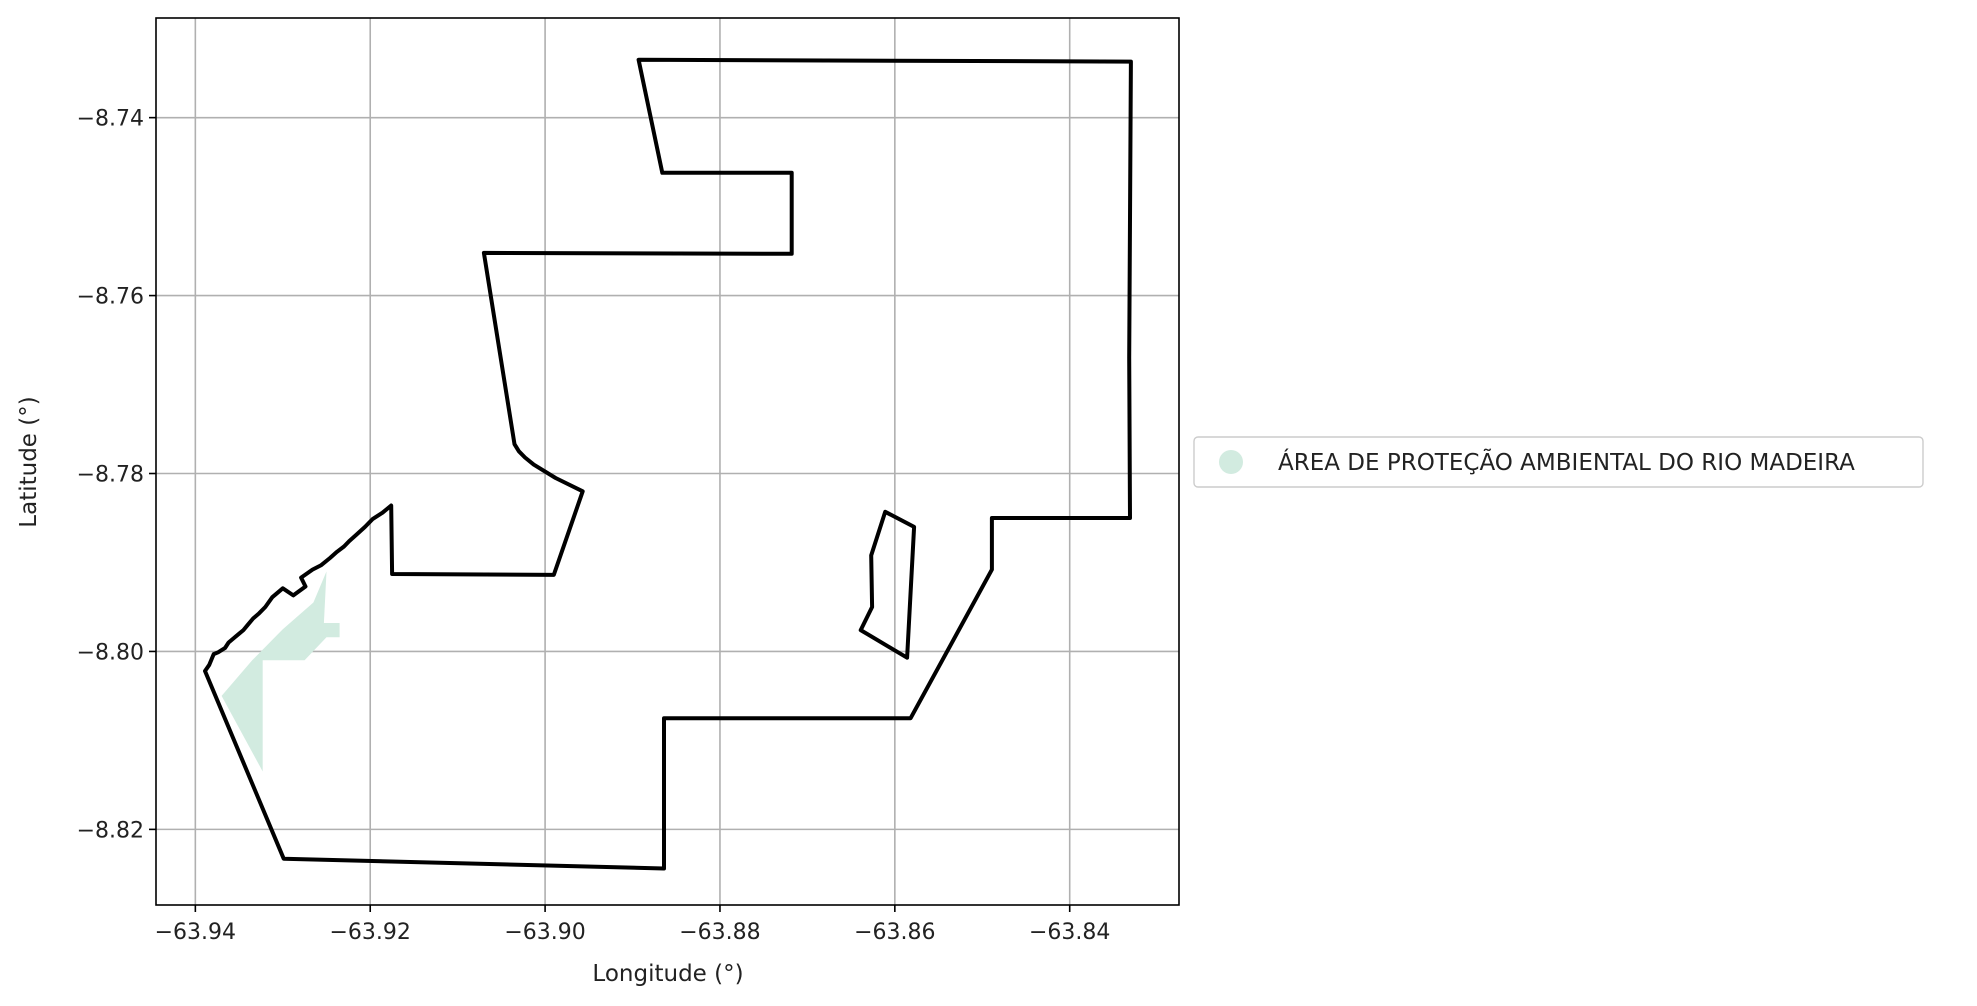 The width and height of the screenshot is (1977, 1006). I want to click on y-axis-ticks: −8.74 −8.76 −8.78 −8.80 −8.82, so click(116, 475).